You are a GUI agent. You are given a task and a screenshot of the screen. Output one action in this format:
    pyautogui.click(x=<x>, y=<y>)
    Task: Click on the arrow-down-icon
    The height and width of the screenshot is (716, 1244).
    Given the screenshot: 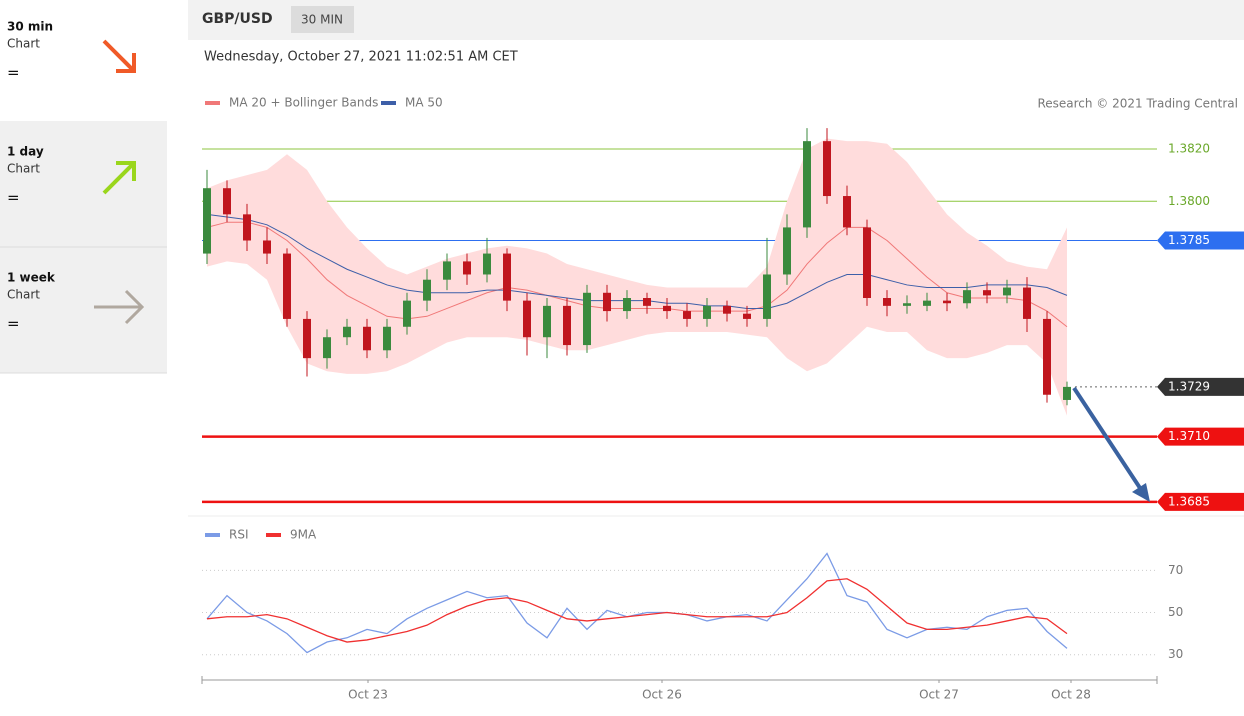 What is the action you would take?
    pyautogui.click(x=119, y=56)
    